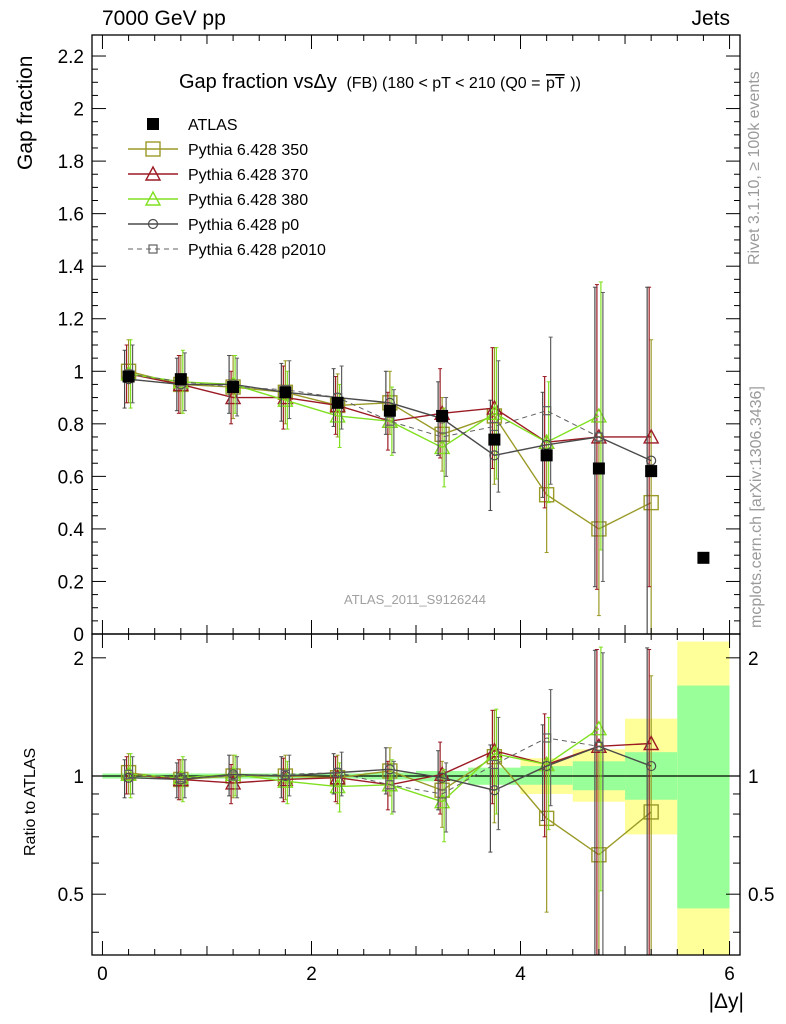 This screenshot has height=1024, width=786. I want to click on legend-label: Pythia 6.428 p0, so click(243, 225).